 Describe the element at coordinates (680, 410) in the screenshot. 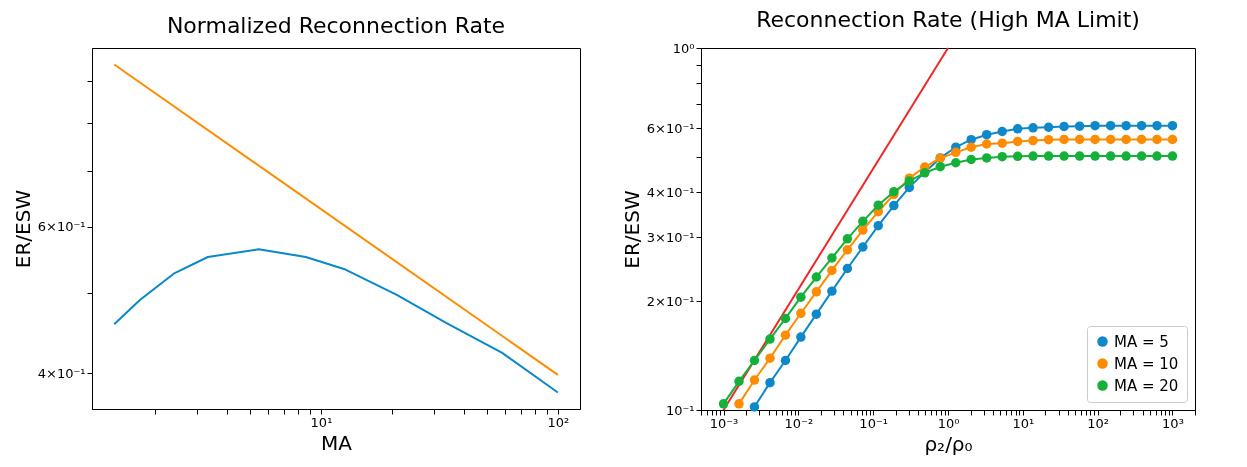

I see `y-tick-label: 10⁻¹` at that location.